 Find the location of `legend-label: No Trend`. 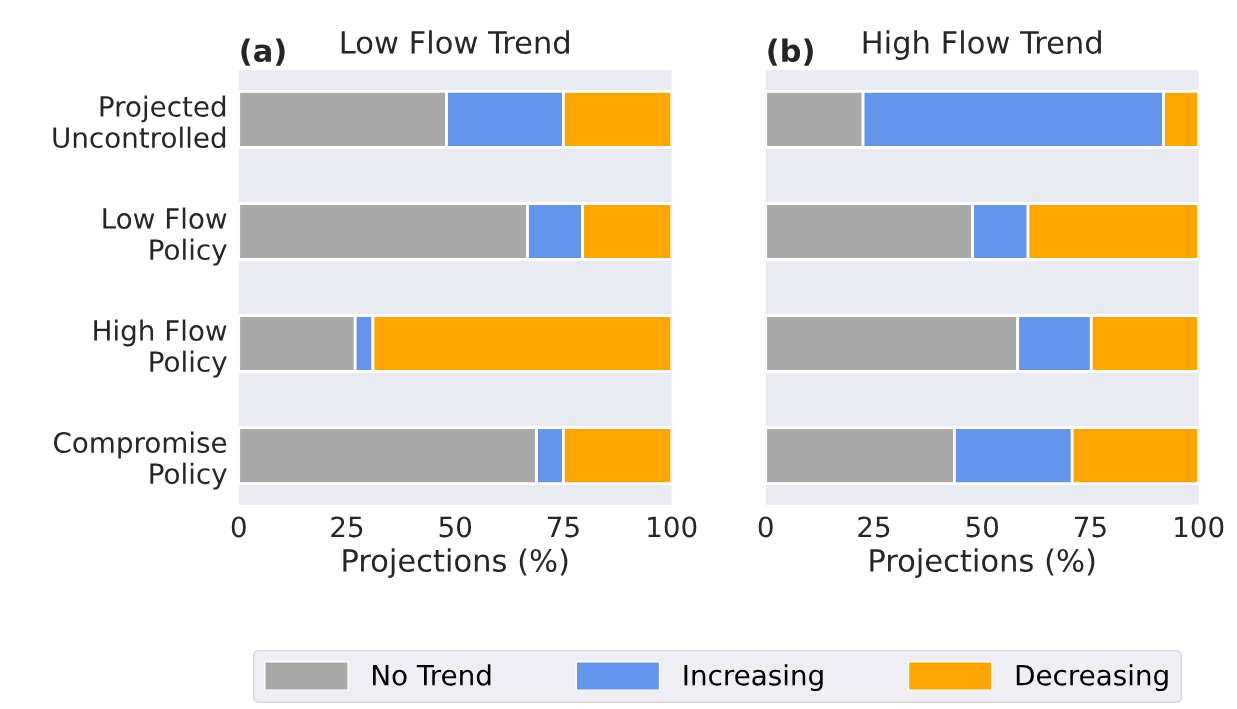

legend-label: No Trend is located at coordinates (432, 675).